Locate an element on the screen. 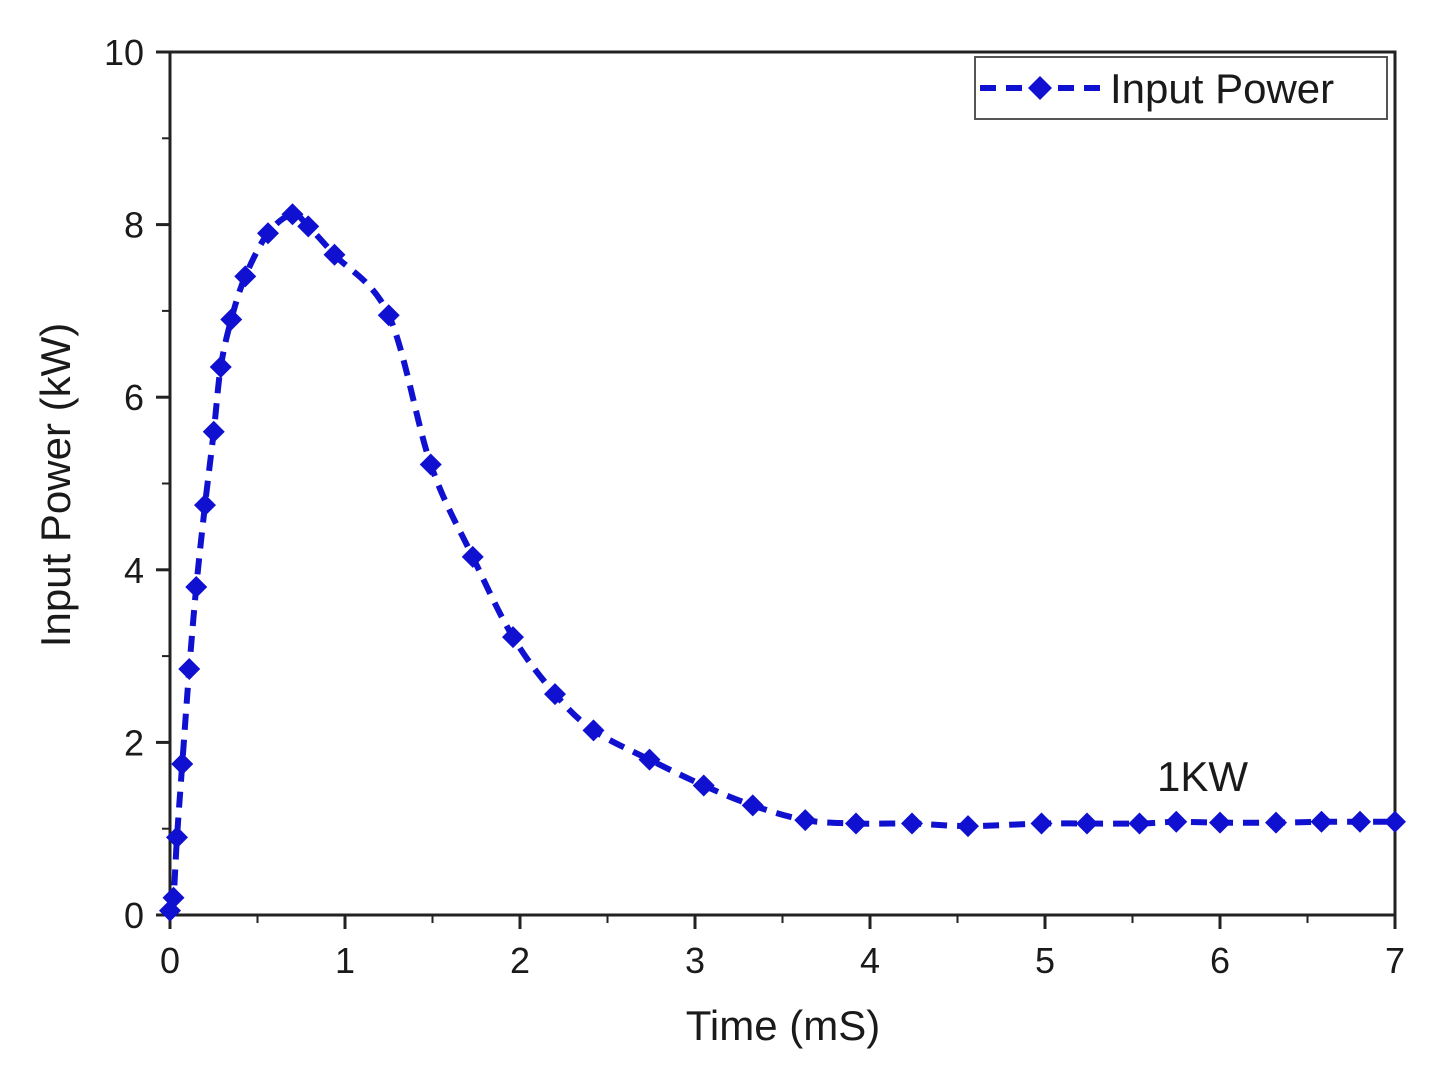  y-tick-label: 0 is located at coordinates (134, 915).